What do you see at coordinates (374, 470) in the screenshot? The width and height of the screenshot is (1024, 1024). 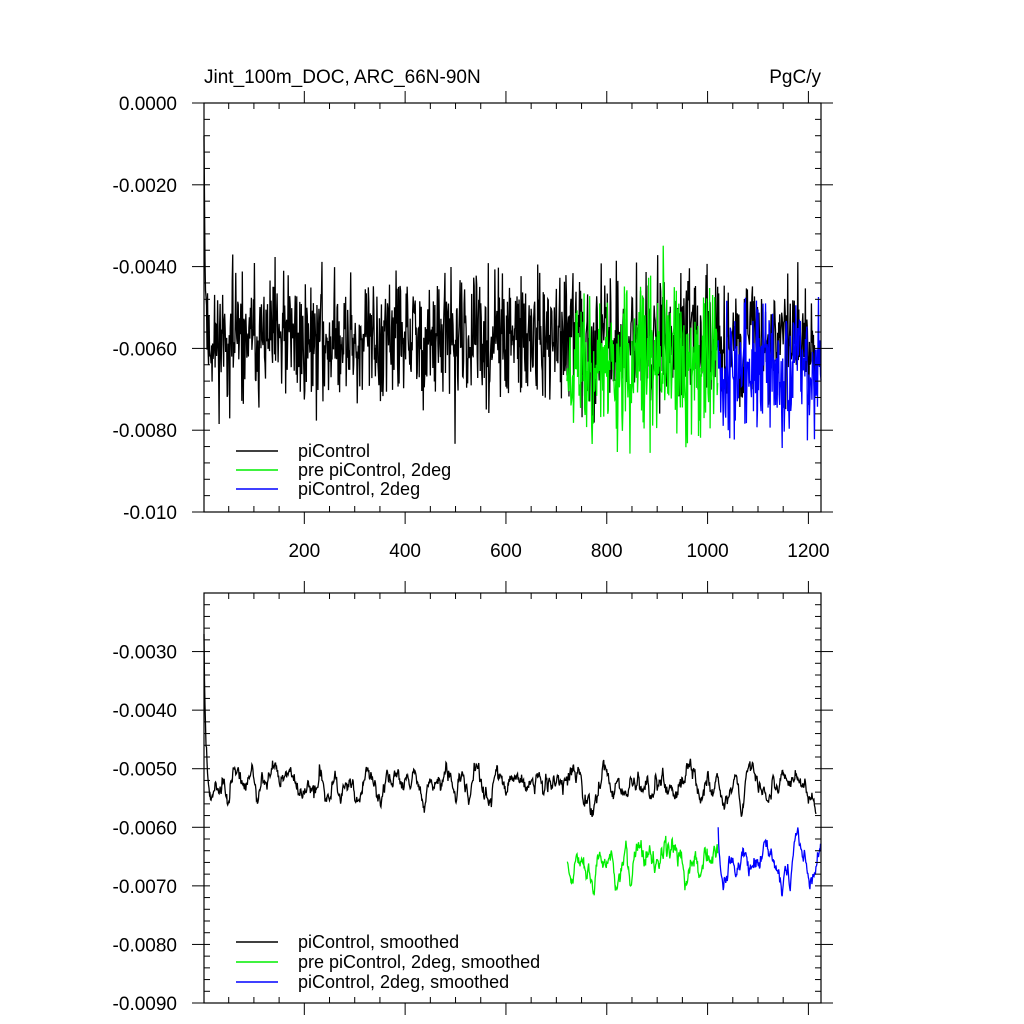 I see `legend-label-2: pre piControl, 2deg` at bounding box center [374, 470].